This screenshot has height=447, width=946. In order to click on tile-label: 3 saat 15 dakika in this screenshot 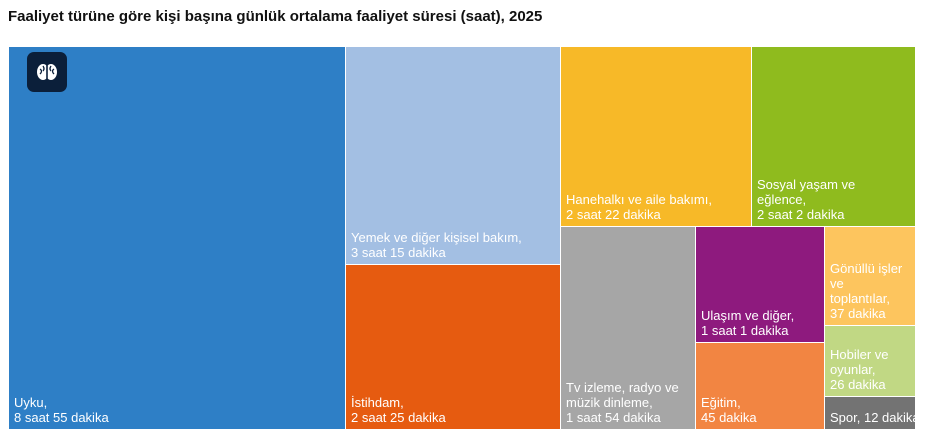, I will do `click(398, 252)`.